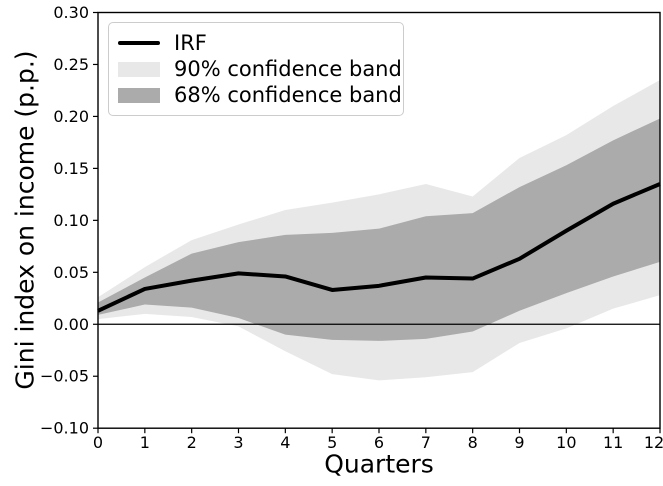  I want to click on irf-line-swatch-icon, so click(139, 43).